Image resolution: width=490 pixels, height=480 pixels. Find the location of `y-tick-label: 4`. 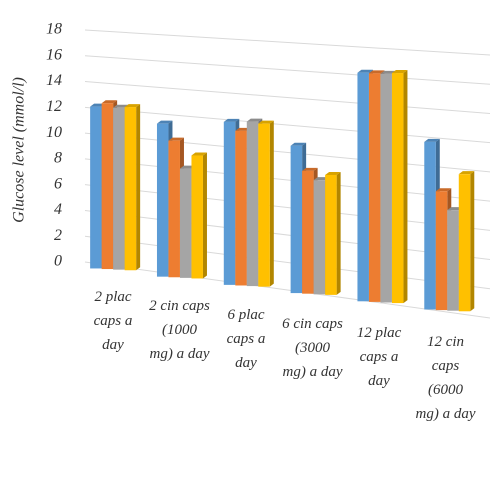

y-tick-label: 4 is located at coordinates (58, 209).